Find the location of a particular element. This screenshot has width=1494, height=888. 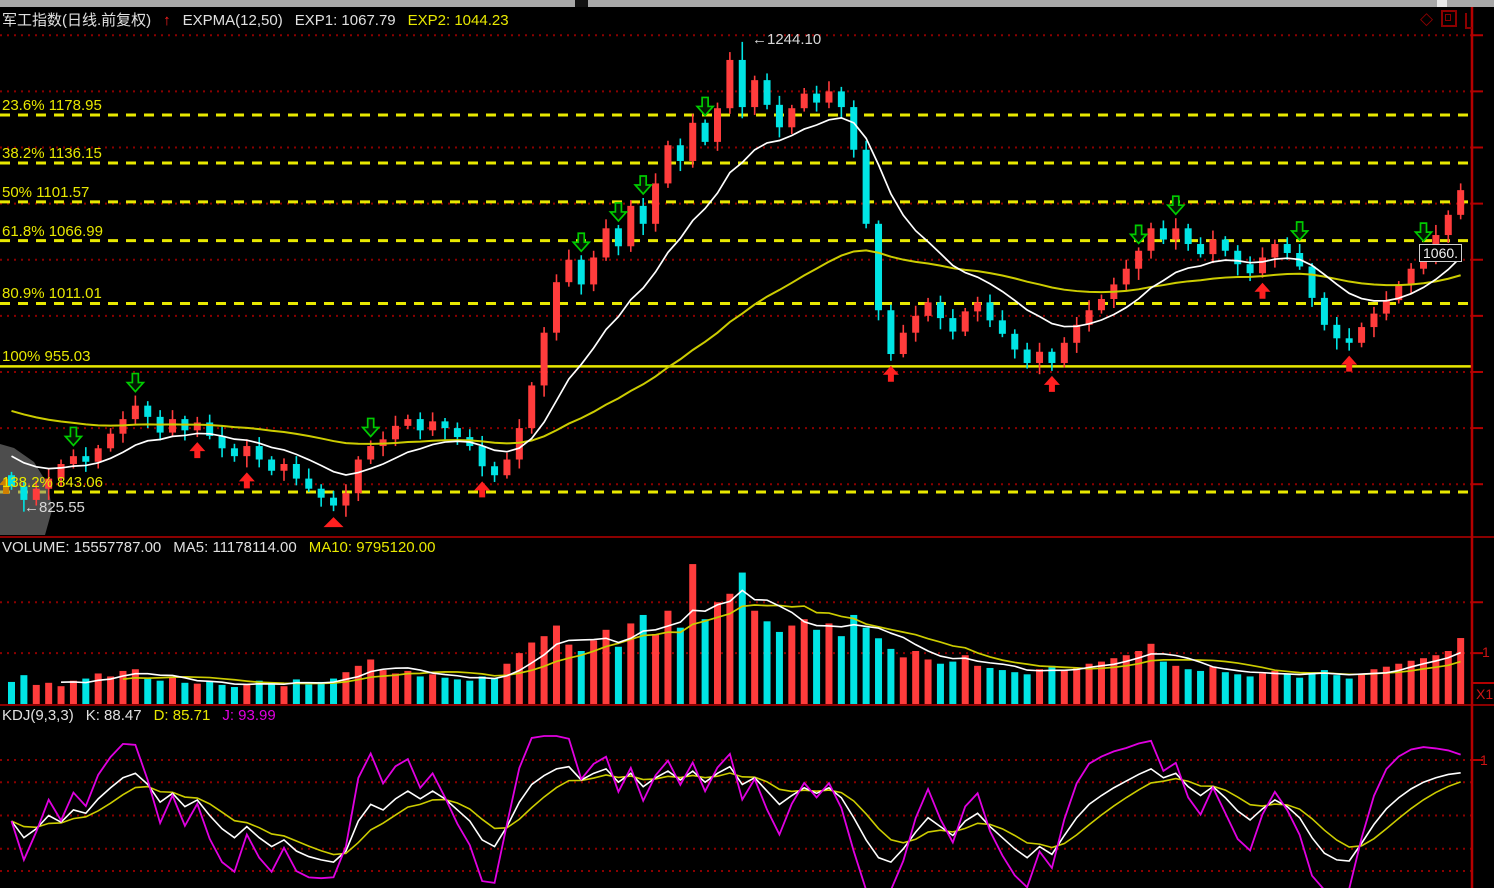

kdj-pane-header: KDJ(9,3,3) K: 88.47 D: 85.71 J: 93.99 is located at coordinates (139, 715).